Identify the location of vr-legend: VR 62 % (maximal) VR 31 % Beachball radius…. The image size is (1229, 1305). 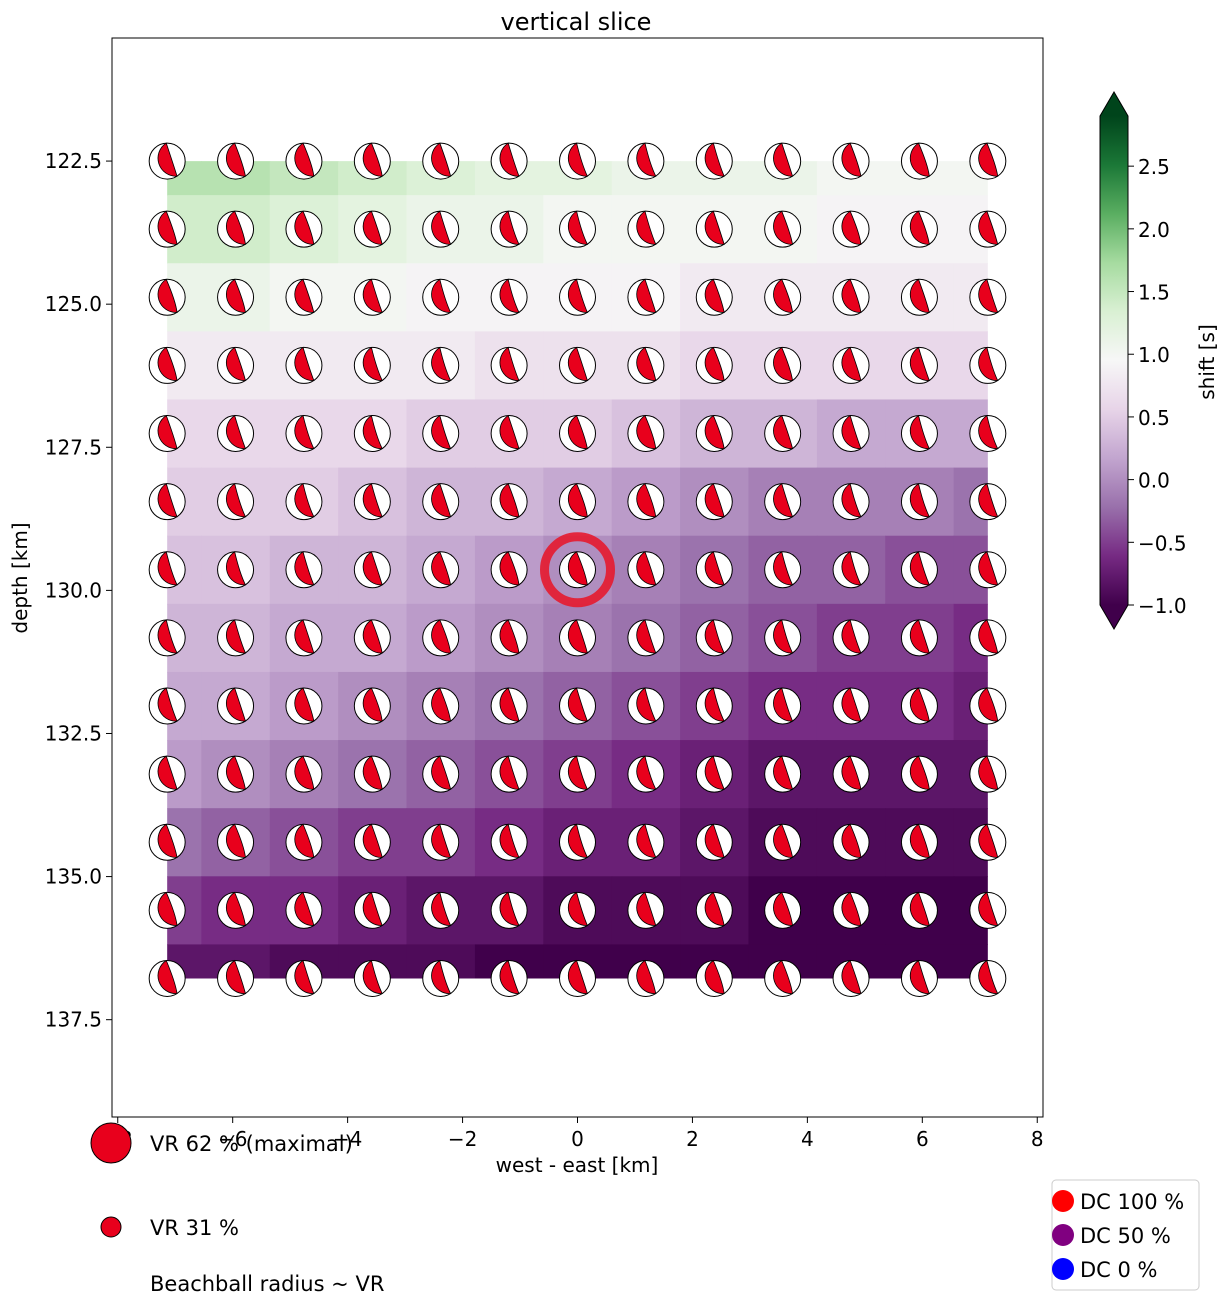
(237, 1209).